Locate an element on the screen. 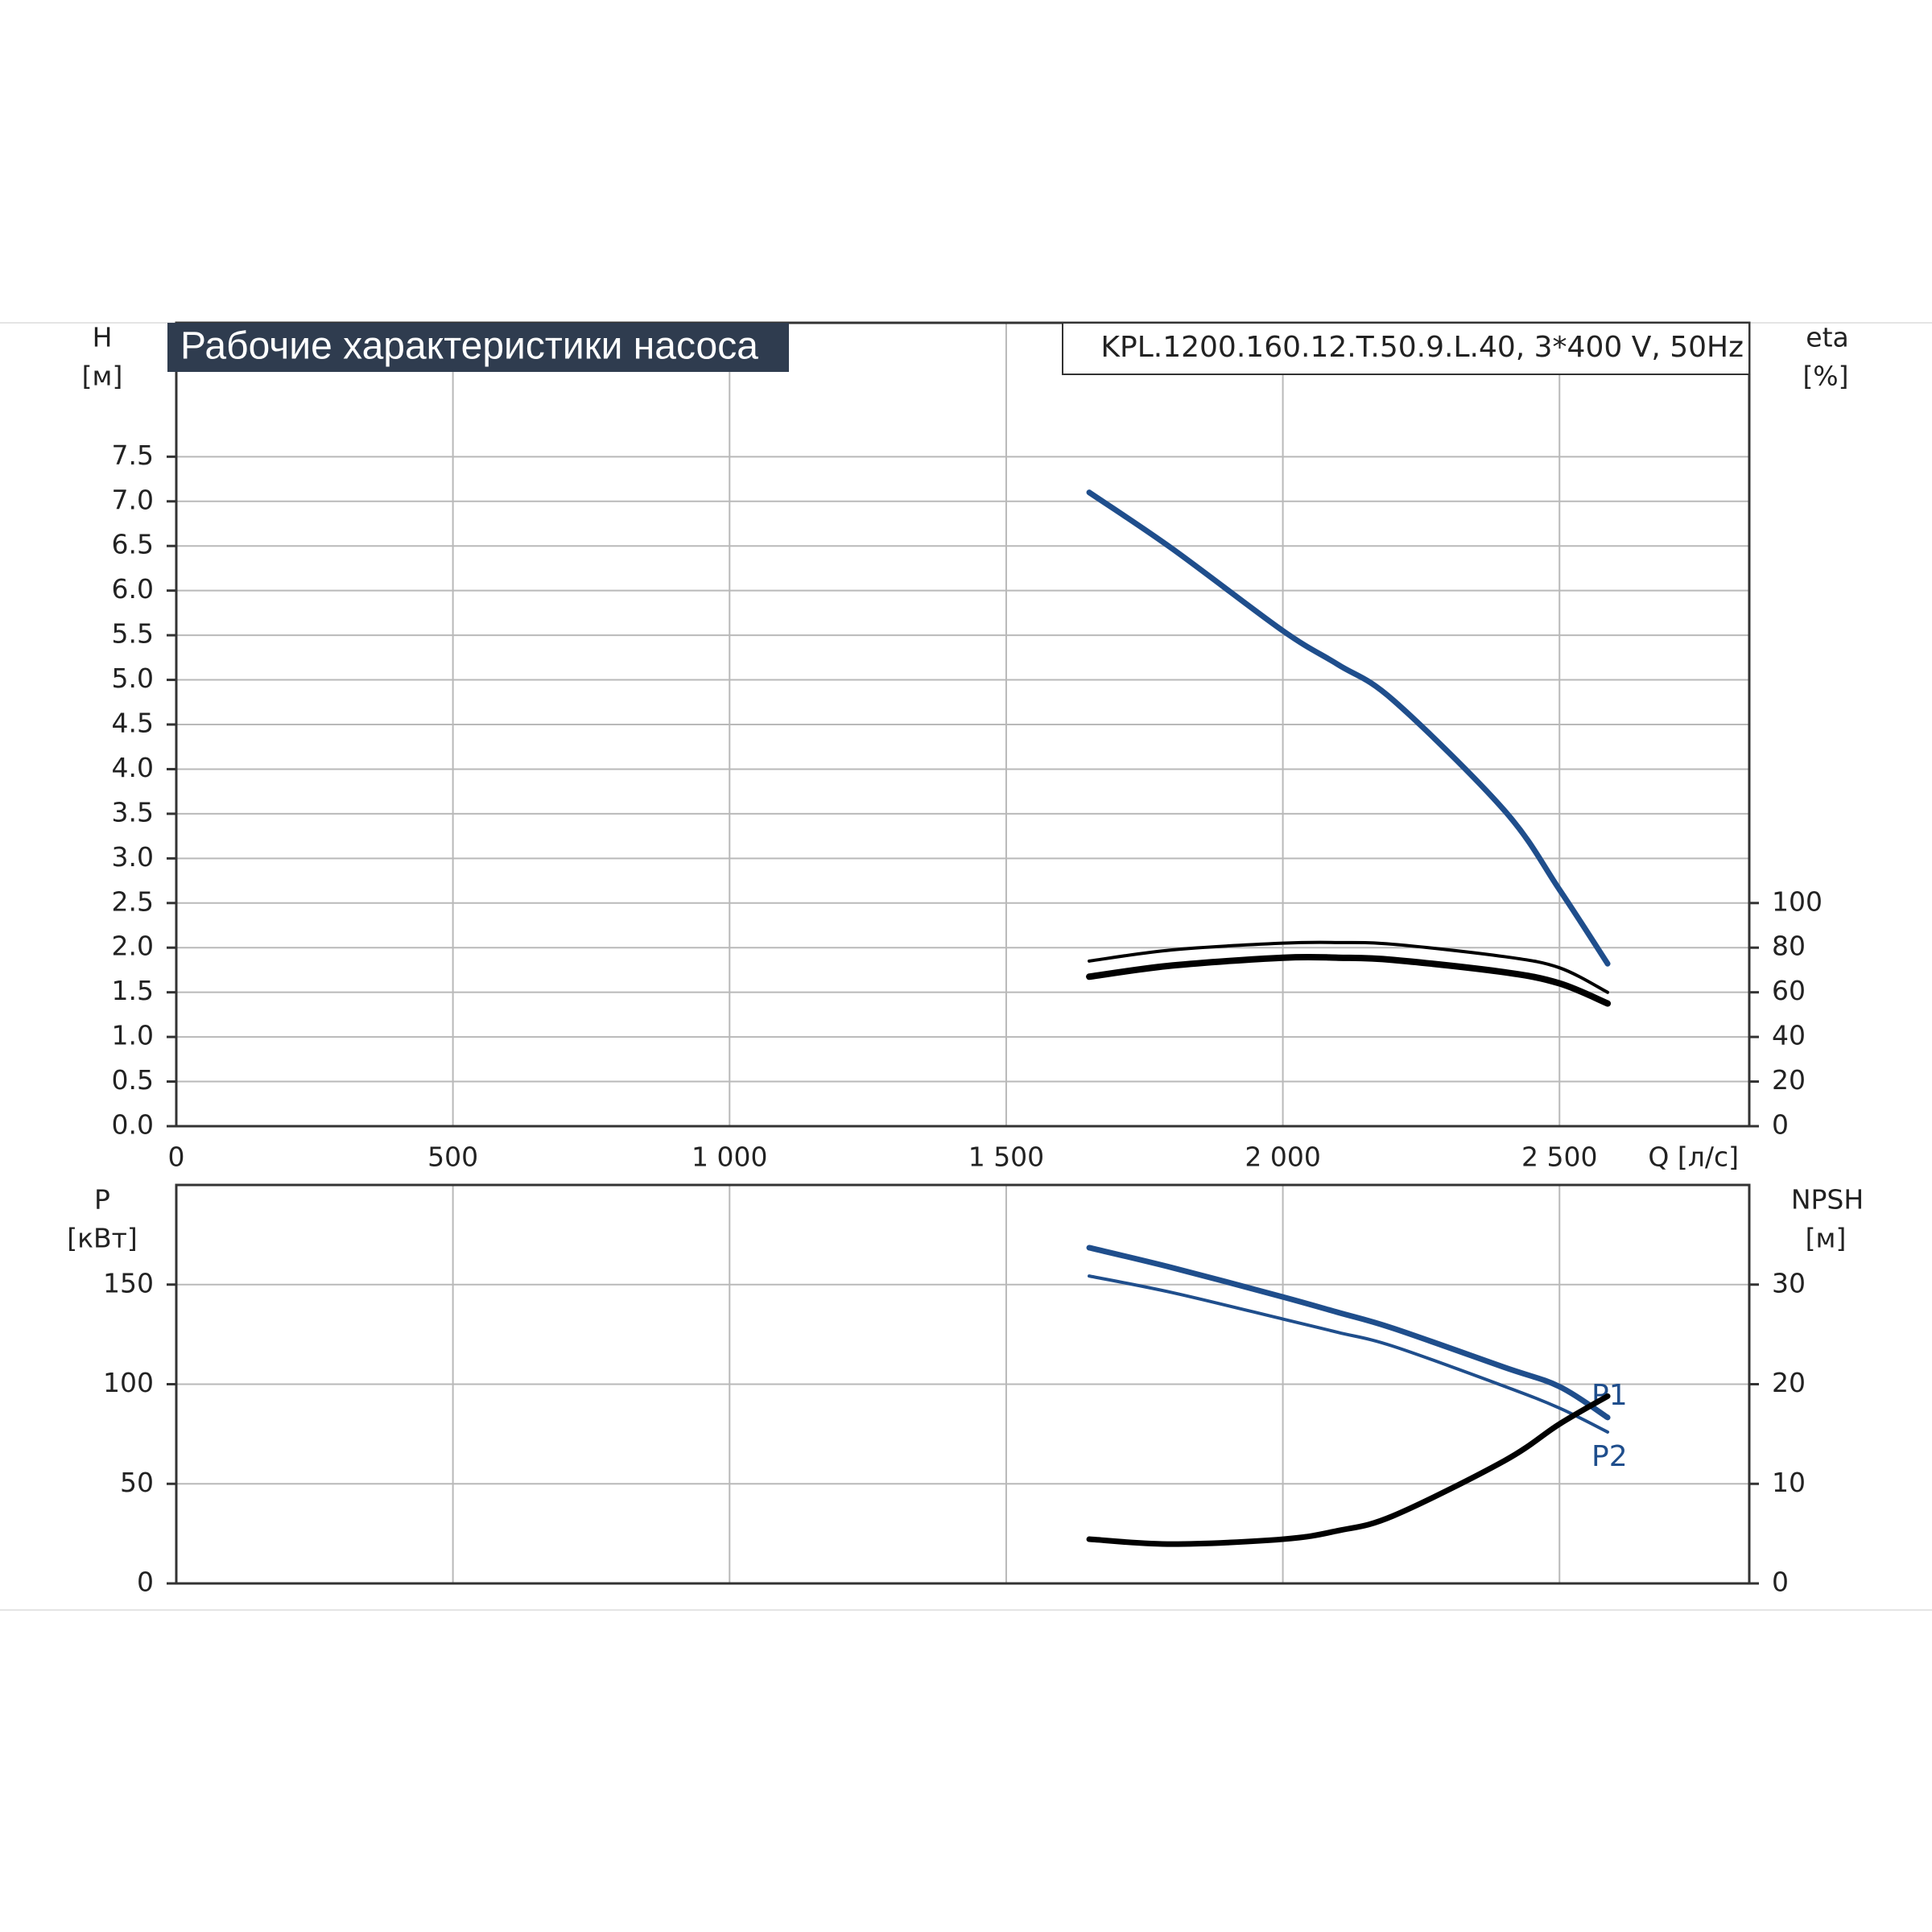 Image resolution: width=1932 pixels, height=1932 pixels. x-tick-label: 2 000 is located at coordinates (1282, 1157).